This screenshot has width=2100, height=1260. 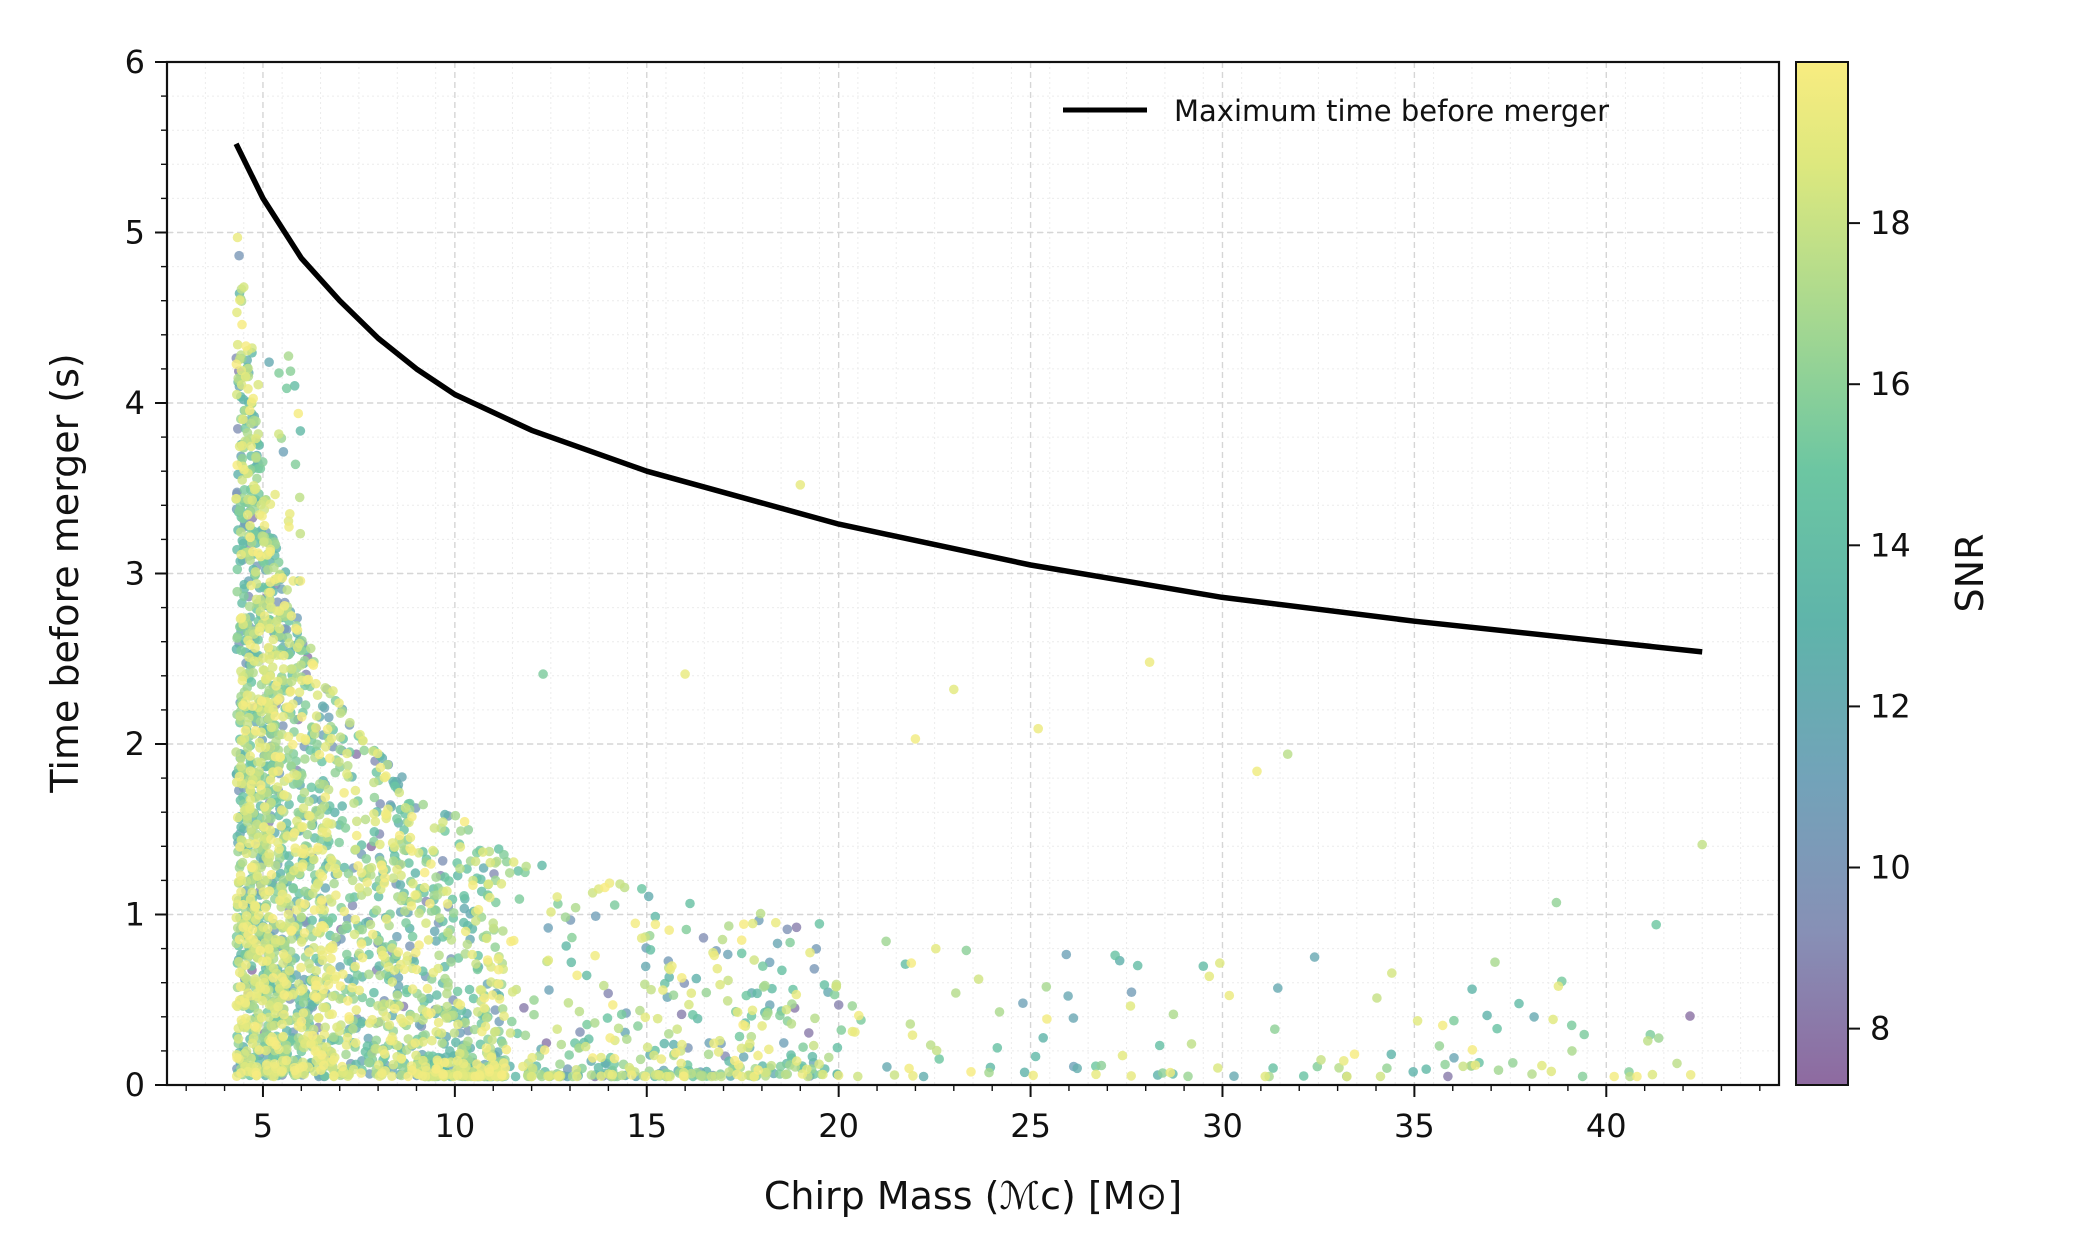 What do you see at coordinates (1890, 223) in the screenshot?
I see `colorbar-tick-label: 18` at bounding box center [1890, 223].